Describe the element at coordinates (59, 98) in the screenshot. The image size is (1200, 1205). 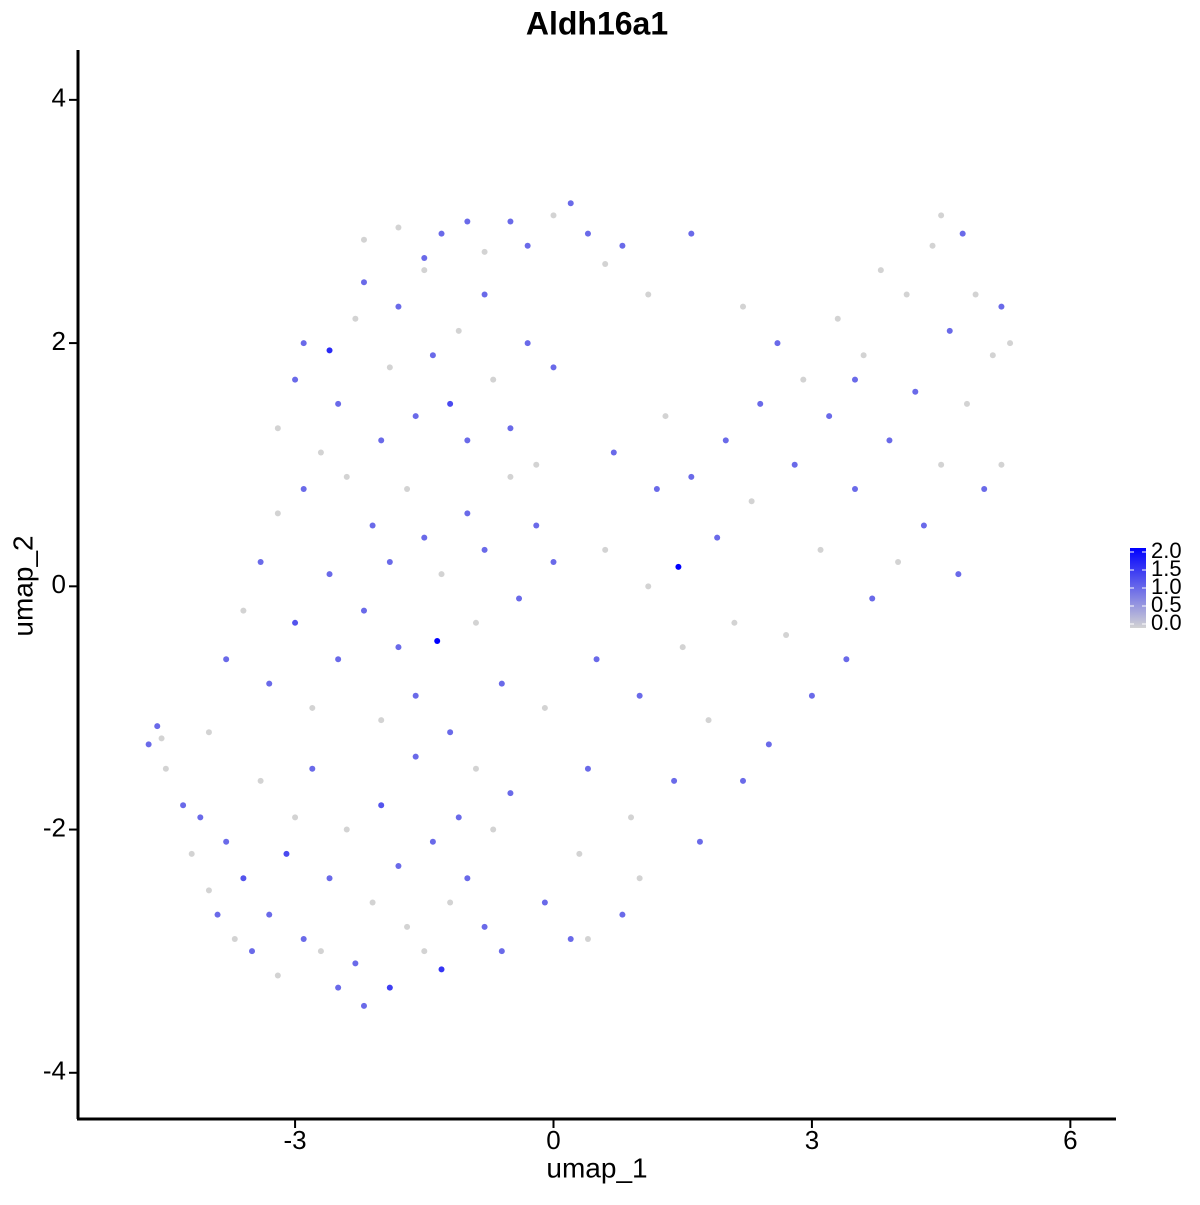
I see `y-tick-label: 4` at that location.